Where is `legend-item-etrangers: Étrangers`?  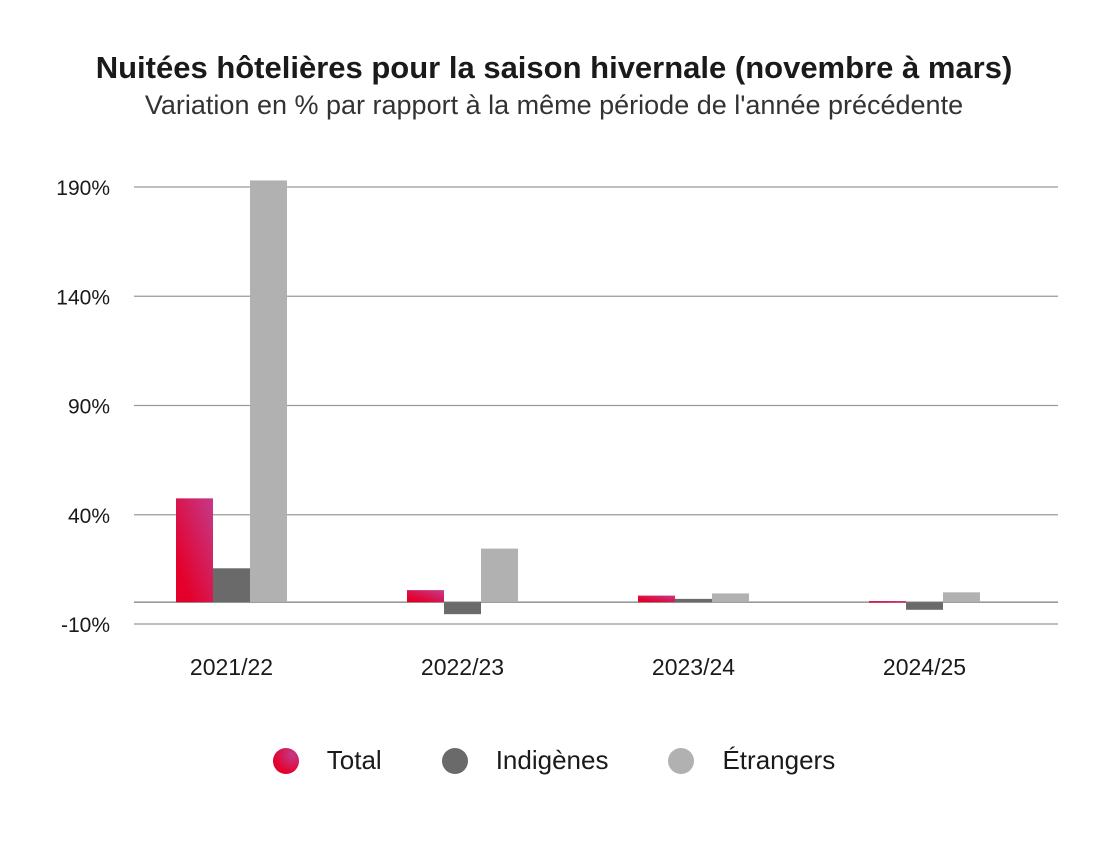
legend-item-etrangers: Étrangers is located at coordinates (751, 760).